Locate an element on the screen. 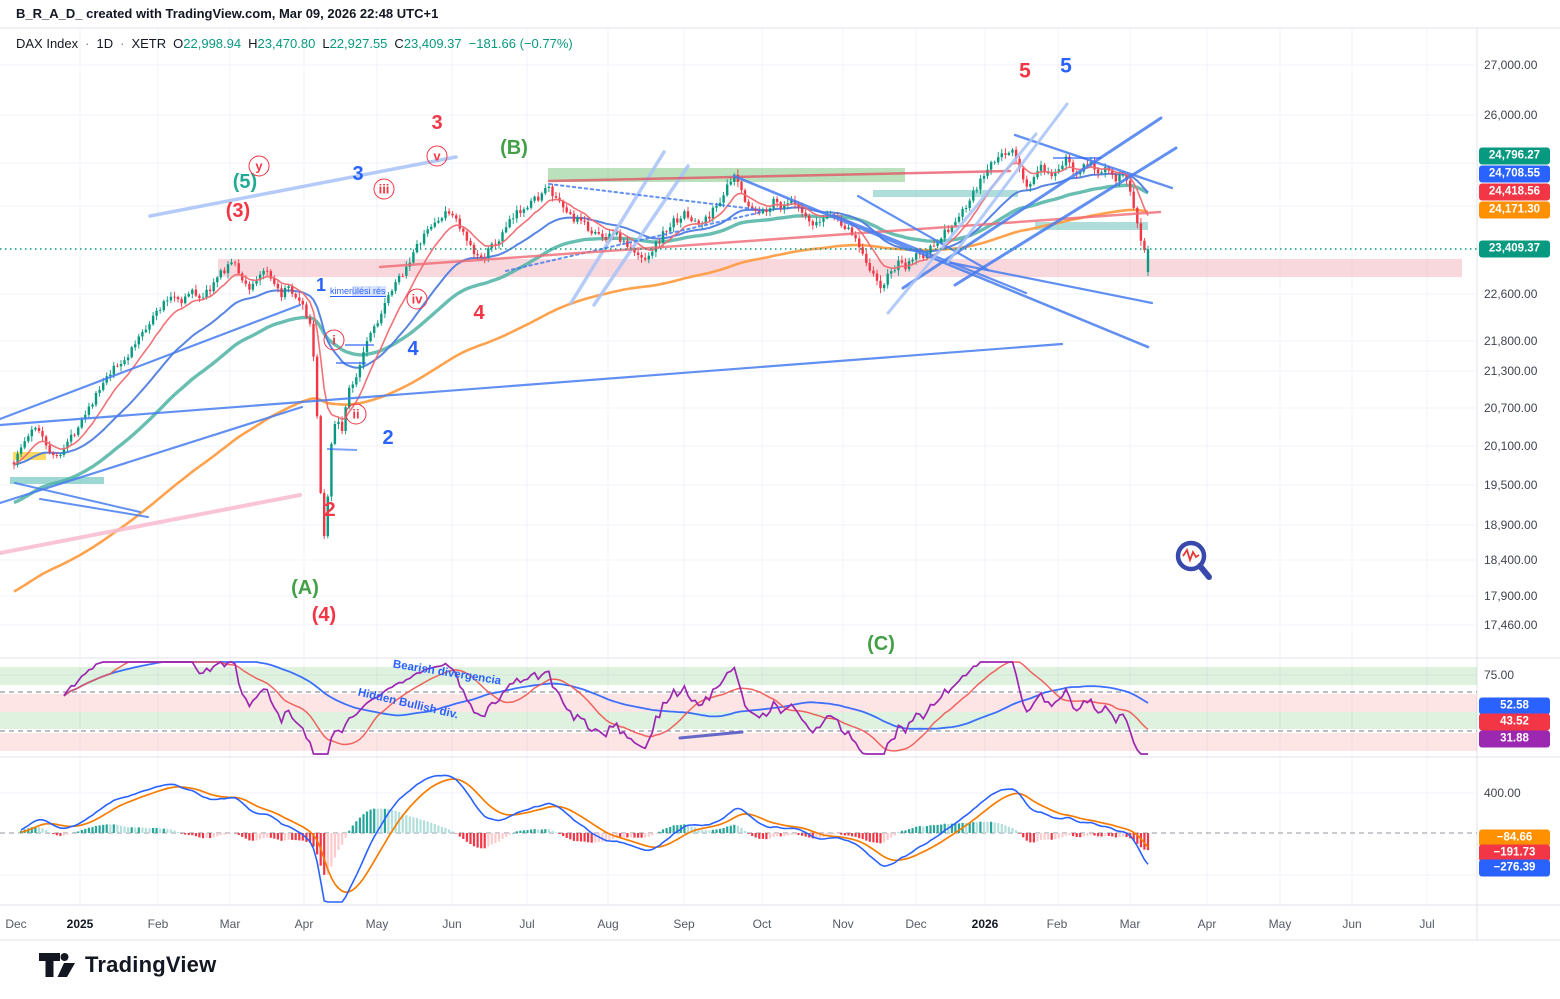 This screenshot has width=1560, height=999. yellow-zone-left is located at coordinates (29, 456).